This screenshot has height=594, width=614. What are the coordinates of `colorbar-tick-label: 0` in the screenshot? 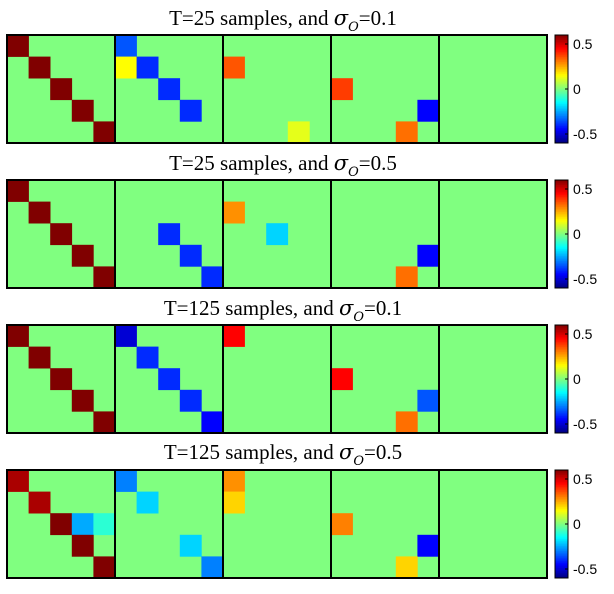 It's located at (577, 234).